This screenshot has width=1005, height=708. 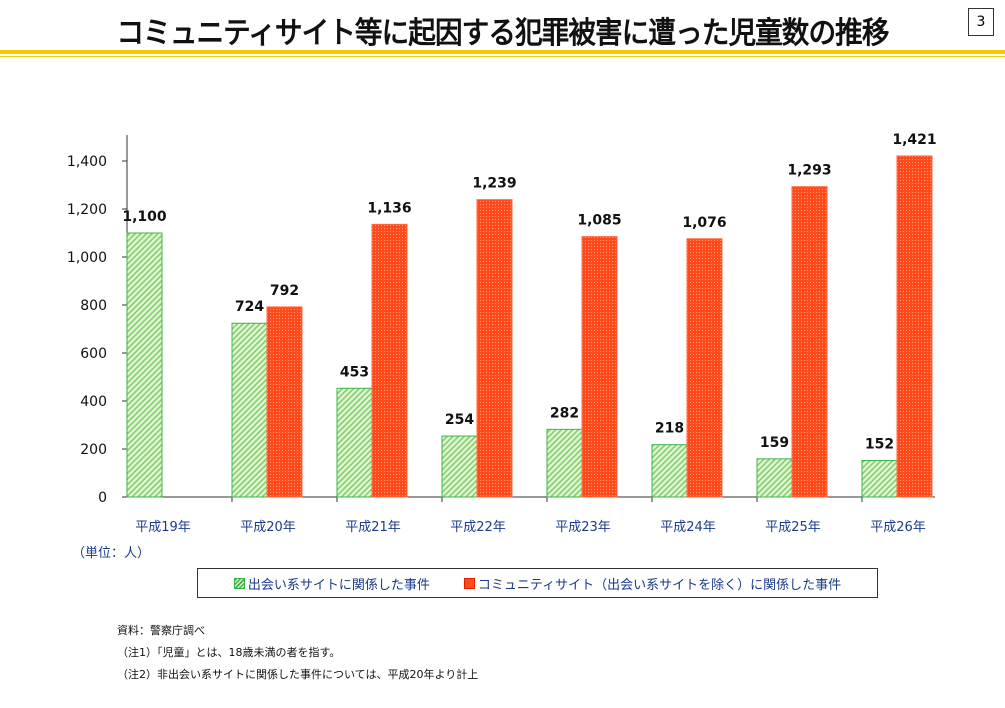 I want to click on y-tick-label: 400, so click(x=93, y=402).